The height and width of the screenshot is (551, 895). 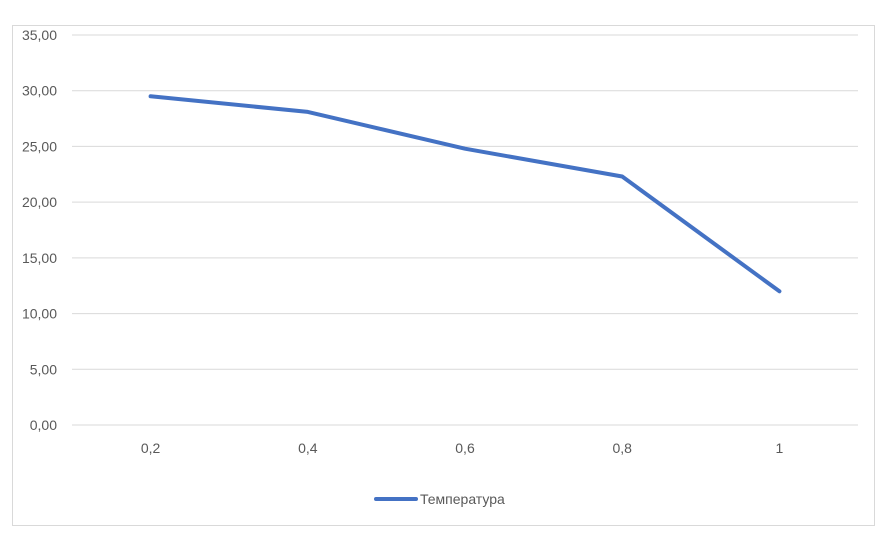 I want to click on y-tick-label: 5,00, so click(x=43, y=369).